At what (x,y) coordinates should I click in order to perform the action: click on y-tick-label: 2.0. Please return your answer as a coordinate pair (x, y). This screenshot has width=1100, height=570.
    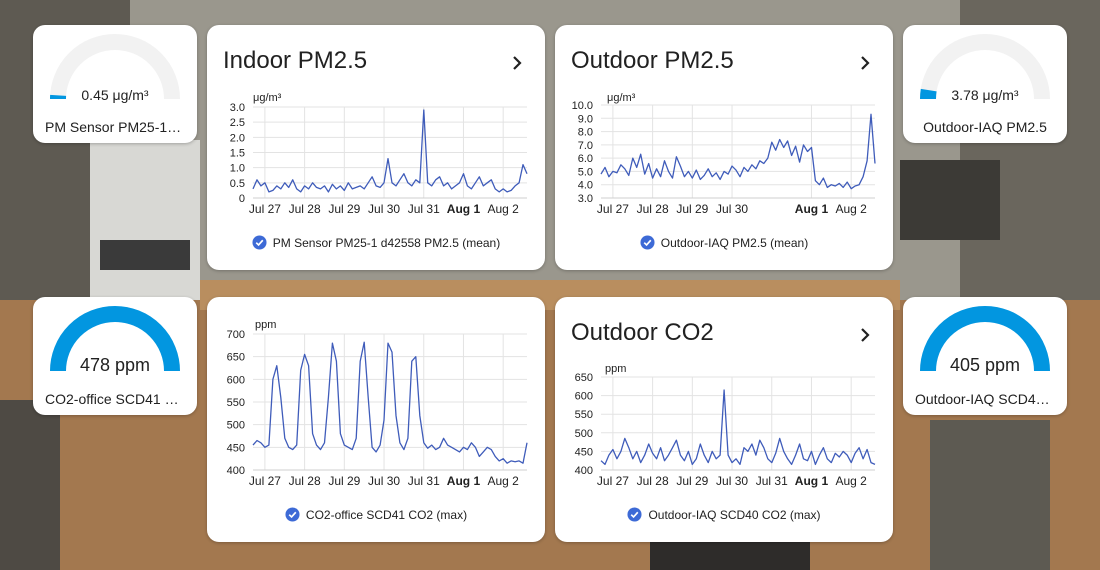
    Looking at the image, I should click on (237, 138).